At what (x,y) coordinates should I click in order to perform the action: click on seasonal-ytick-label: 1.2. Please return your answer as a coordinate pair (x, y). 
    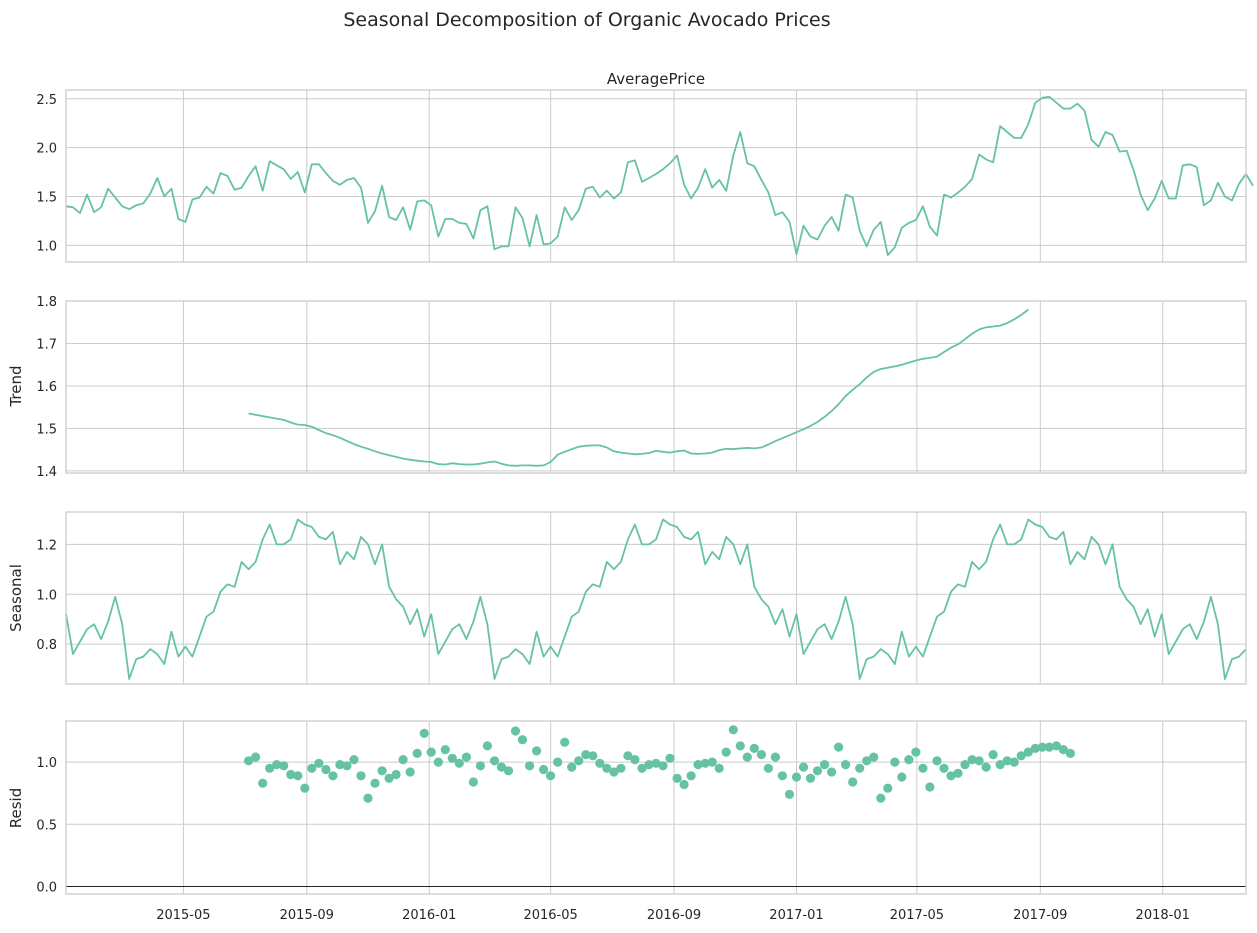
    Looking at the image, I should click on (46, 545).